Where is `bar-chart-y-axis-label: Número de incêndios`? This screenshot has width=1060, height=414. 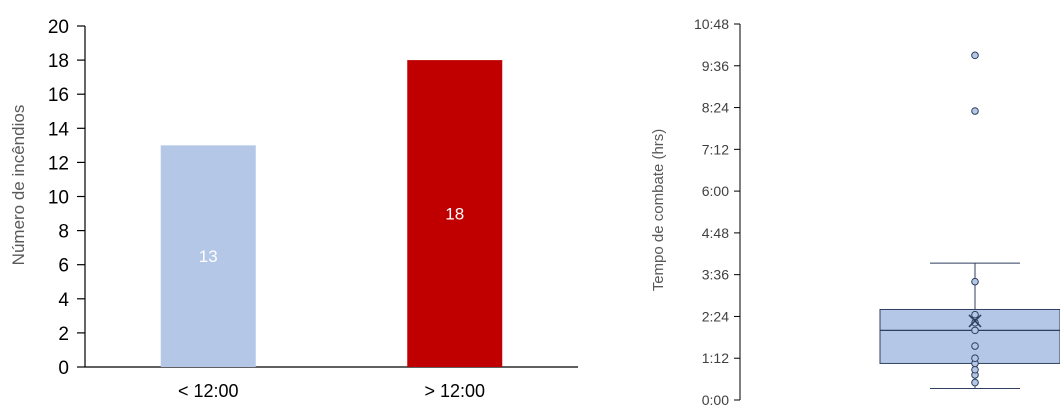 bar-chart-y-axis-label: Número de incêndios is located at coordinates (18, 185).